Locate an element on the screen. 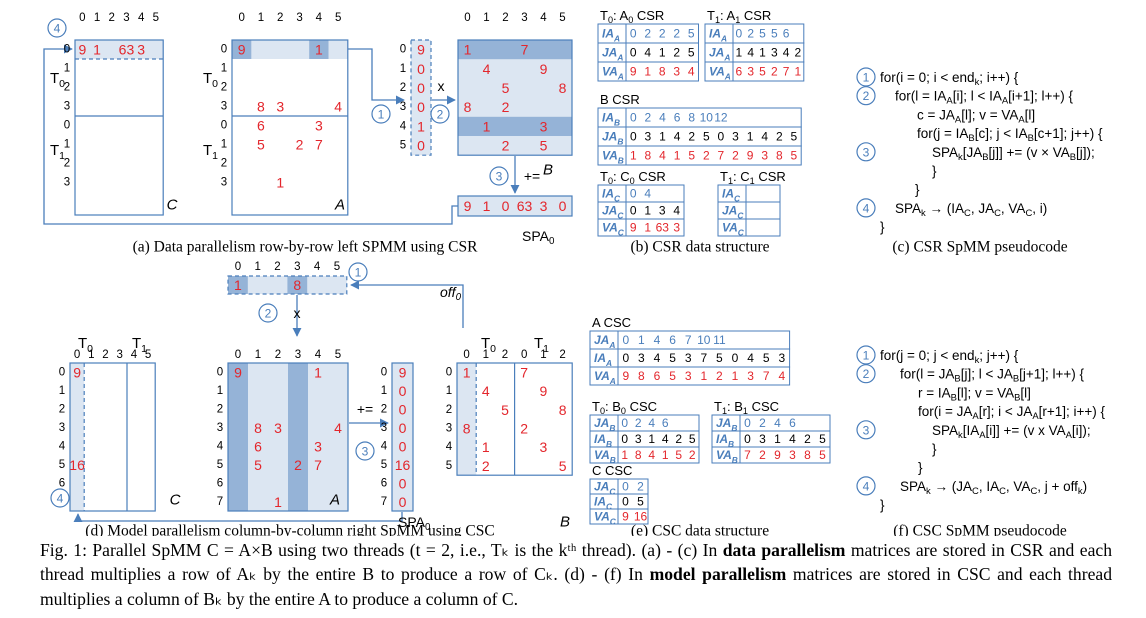 This screenshot has width=1146, height=618. row-index: 4 is located at coordinates (449, 447).